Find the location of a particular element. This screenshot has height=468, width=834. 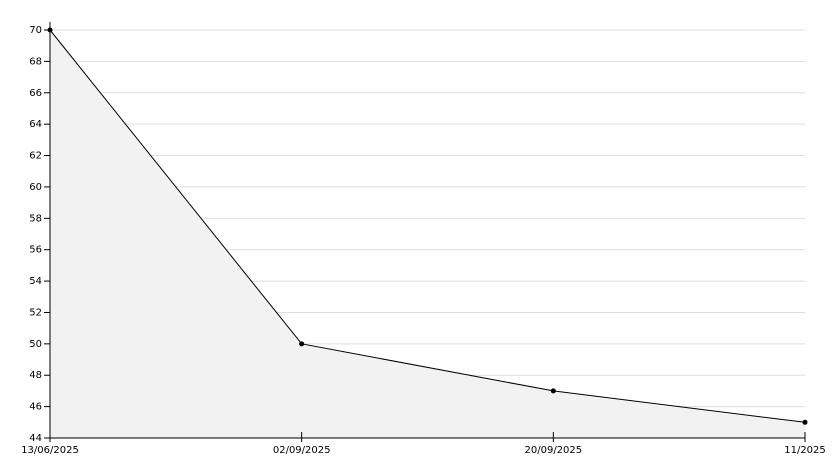

x-tick-label: 02/09/2025 is located at coordinates (302, 450).